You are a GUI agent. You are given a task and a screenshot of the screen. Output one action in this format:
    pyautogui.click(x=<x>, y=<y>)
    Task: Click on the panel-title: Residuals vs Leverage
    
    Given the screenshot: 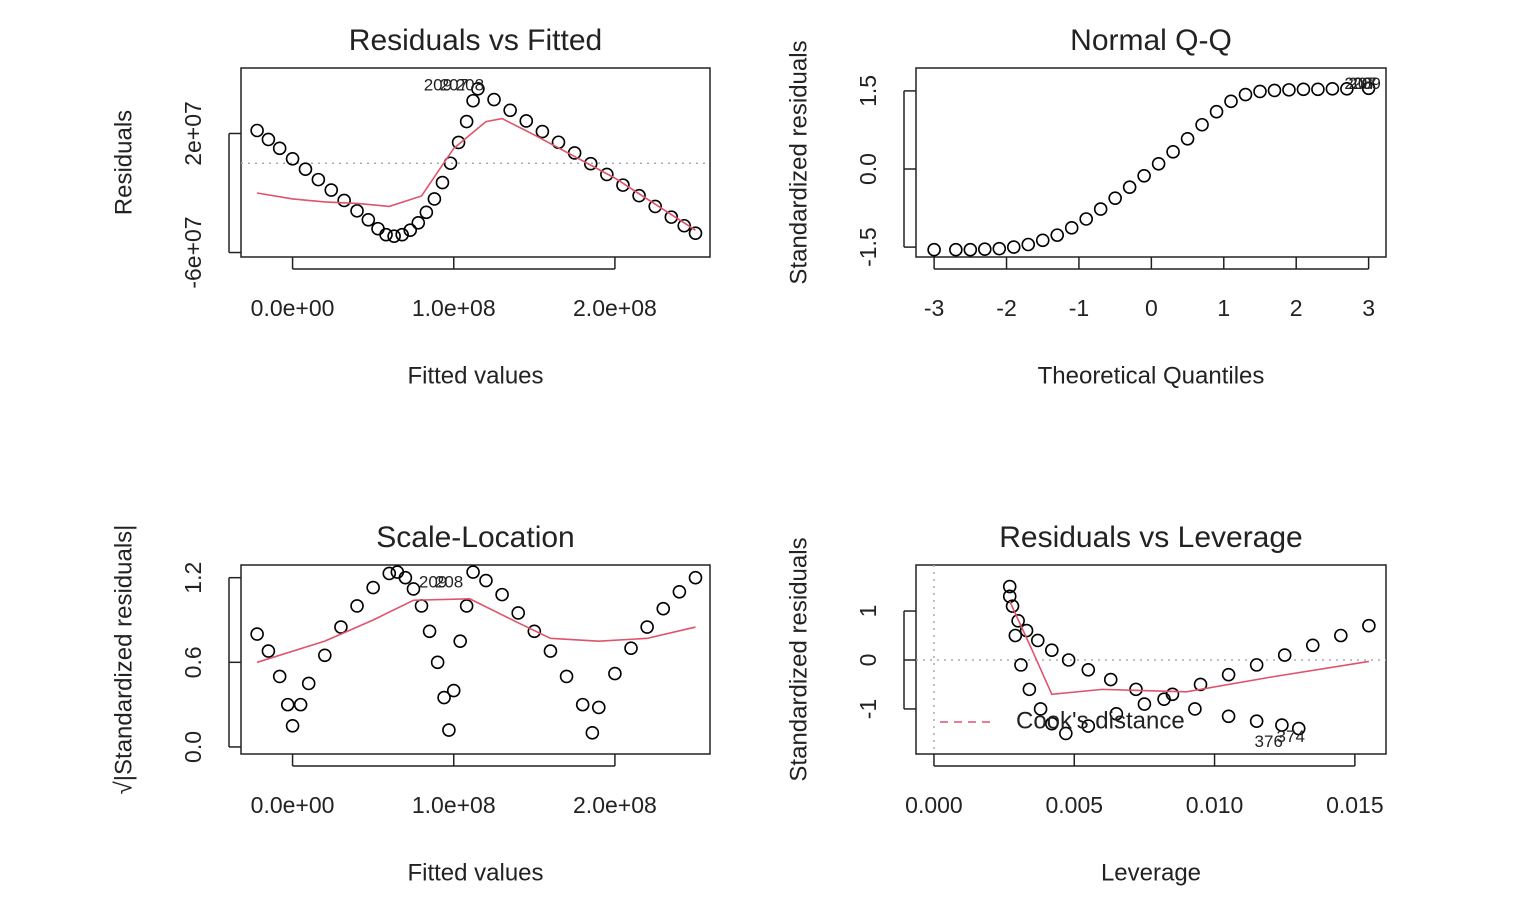 What is the action you would take?
    pyautogui.click(x=1151, y=537)
    